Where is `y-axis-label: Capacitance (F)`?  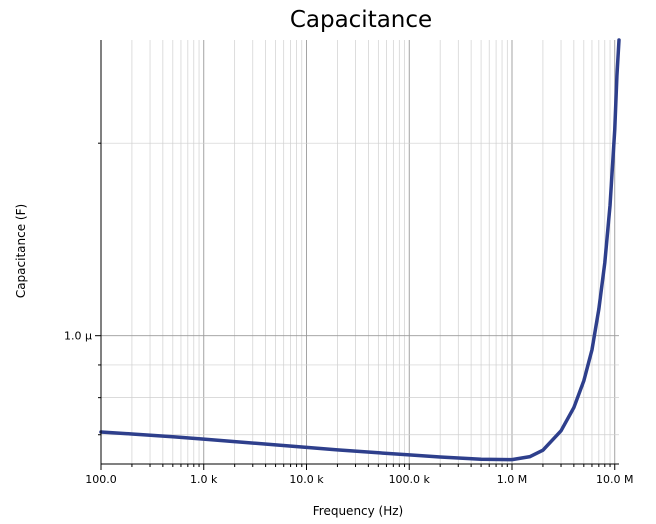
y-axis-label: Capacitance (F) is located at coordinates (21, 251).